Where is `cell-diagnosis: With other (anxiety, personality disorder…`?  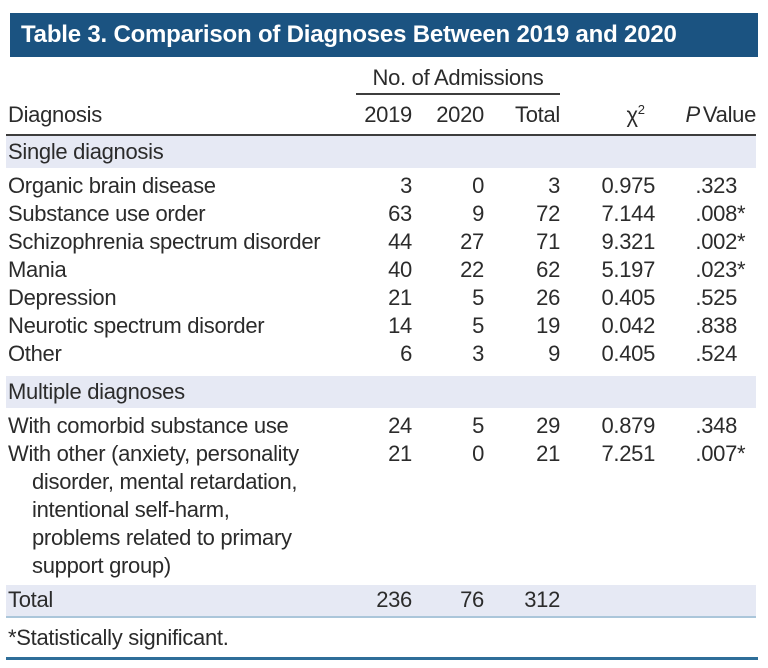 cell-diagnosis: With other (anxiety, personality disorder… is located at coordinates (181, 510).